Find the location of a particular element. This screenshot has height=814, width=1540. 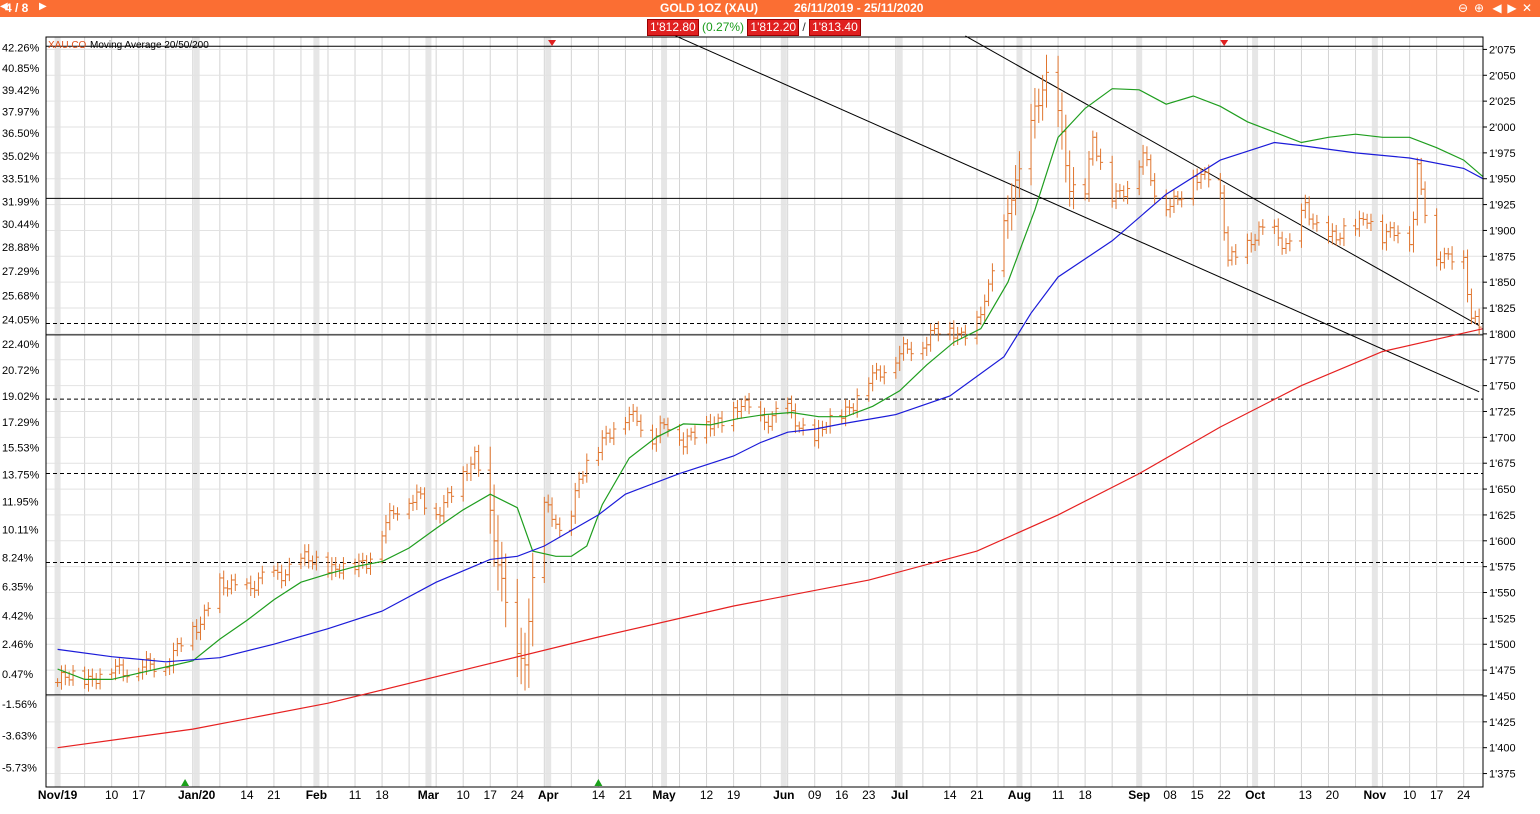

y-right-tick-label: 1'550 is located at coordinates (1502, 594).